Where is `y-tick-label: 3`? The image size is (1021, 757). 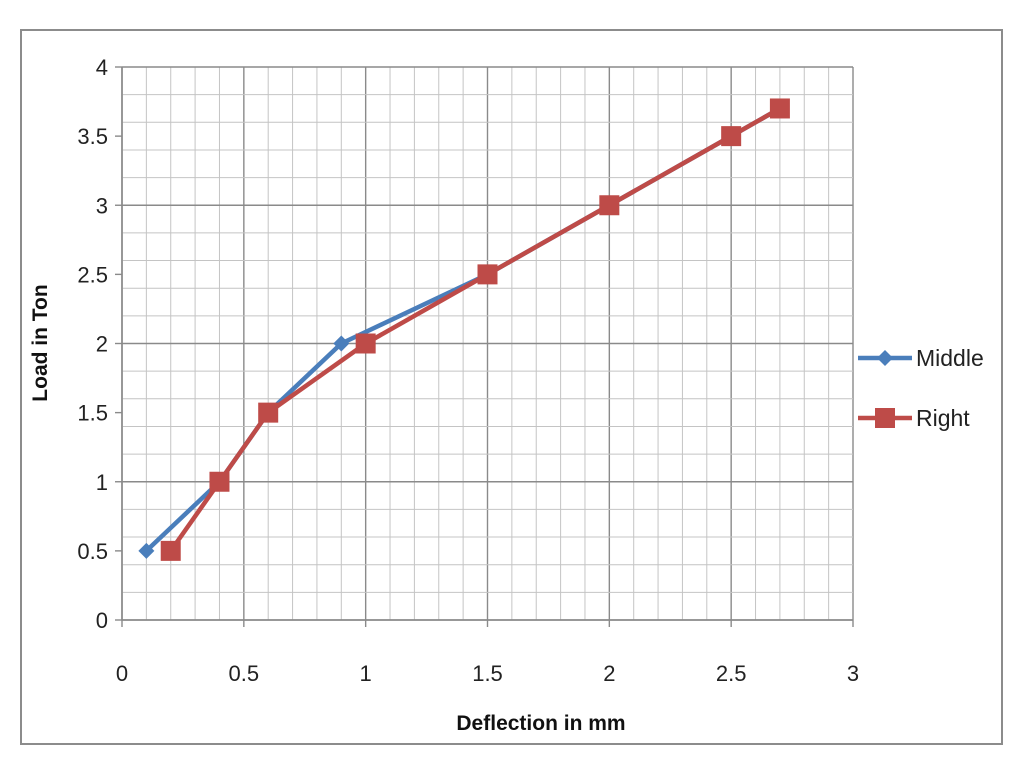 y-tick-label: 3 is located at coordinates (102, 205).